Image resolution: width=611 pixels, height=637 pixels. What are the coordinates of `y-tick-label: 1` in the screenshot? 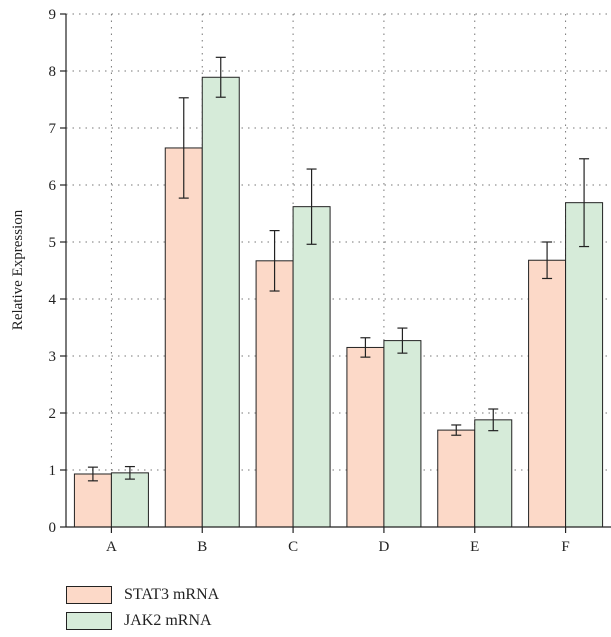 It's located at (53, 471).